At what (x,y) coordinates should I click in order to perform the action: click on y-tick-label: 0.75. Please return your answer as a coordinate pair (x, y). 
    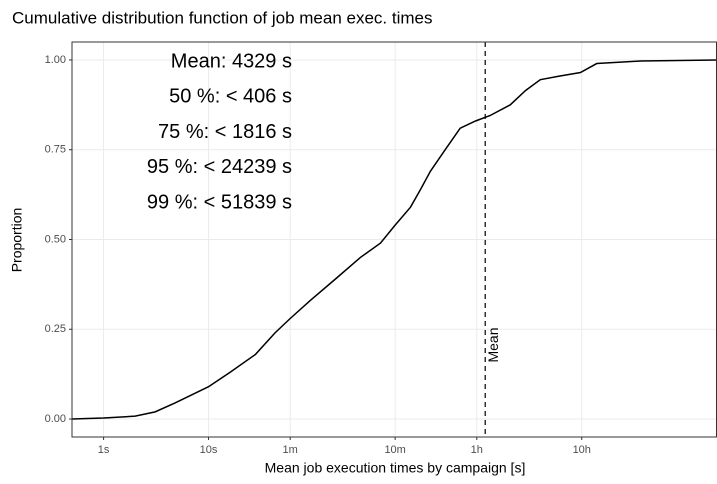
    Looking at the image, I should click on (55, 150).